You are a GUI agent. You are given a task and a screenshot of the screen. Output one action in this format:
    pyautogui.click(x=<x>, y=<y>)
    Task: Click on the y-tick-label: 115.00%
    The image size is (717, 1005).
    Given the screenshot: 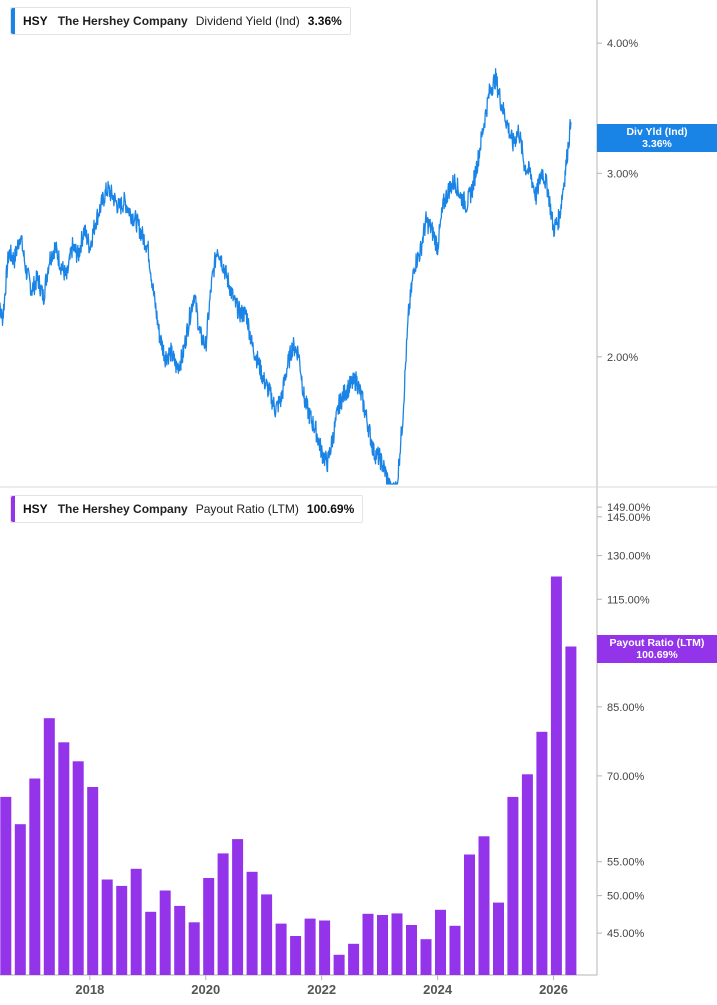 What is the action you would take?
    pyautogui.click(x=628, y=600)
    